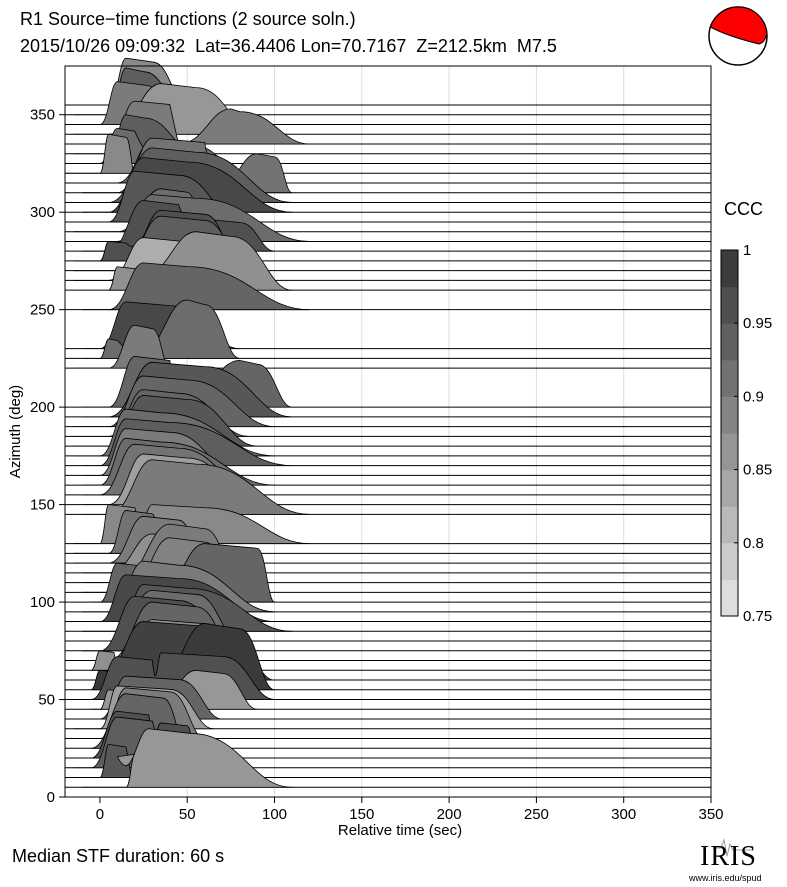 The height and width of the screenshot is (887, 787). Describe the element at coordinates (747, 250) in the screenshot. I see `colorbar-tick-label: 1` at that location.